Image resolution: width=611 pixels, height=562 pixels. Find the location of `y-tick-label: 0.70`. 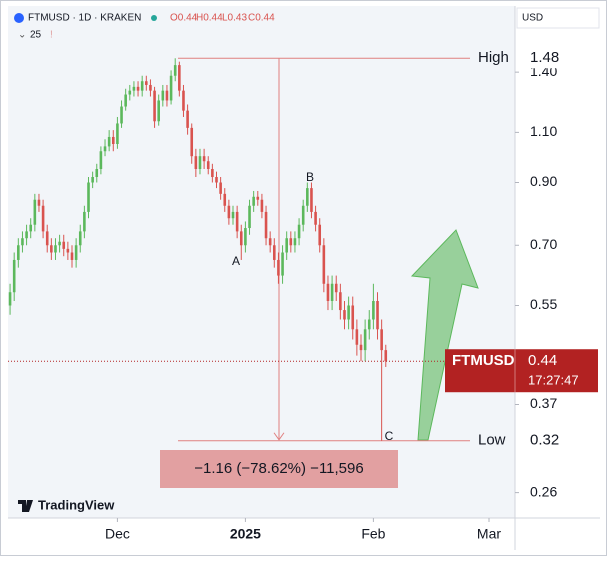

y-tick-label: 0.70 is located at coordinates (543, 244).